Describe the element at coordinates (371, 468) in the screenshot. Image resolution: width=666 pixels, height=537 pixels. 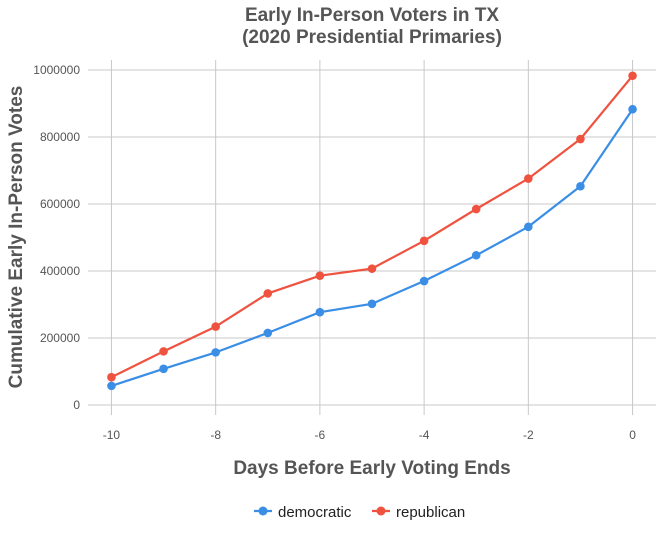
I see `x-axis-title: Days Before Early Voting Ends` at that location.